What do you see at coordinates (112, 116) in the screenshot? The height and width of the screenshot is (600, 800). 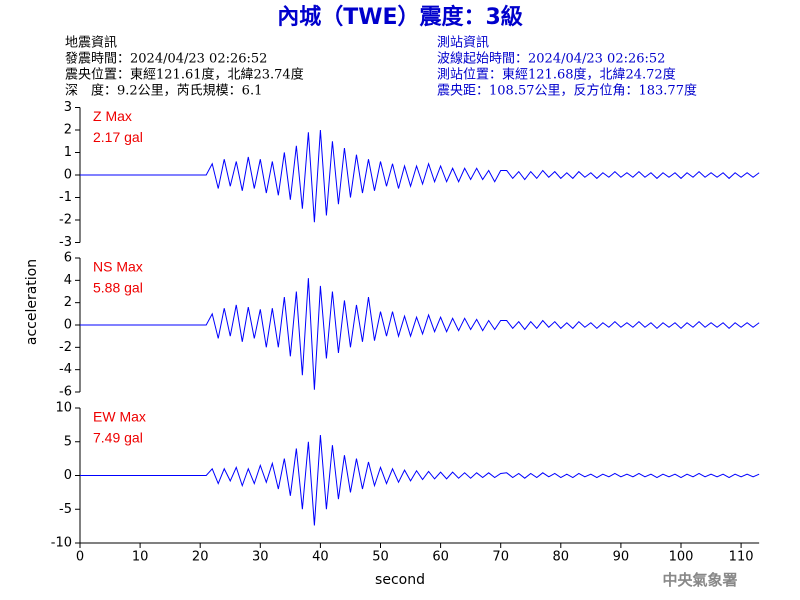 I see `annotation: Z Max` at bounding box center [112, 116].